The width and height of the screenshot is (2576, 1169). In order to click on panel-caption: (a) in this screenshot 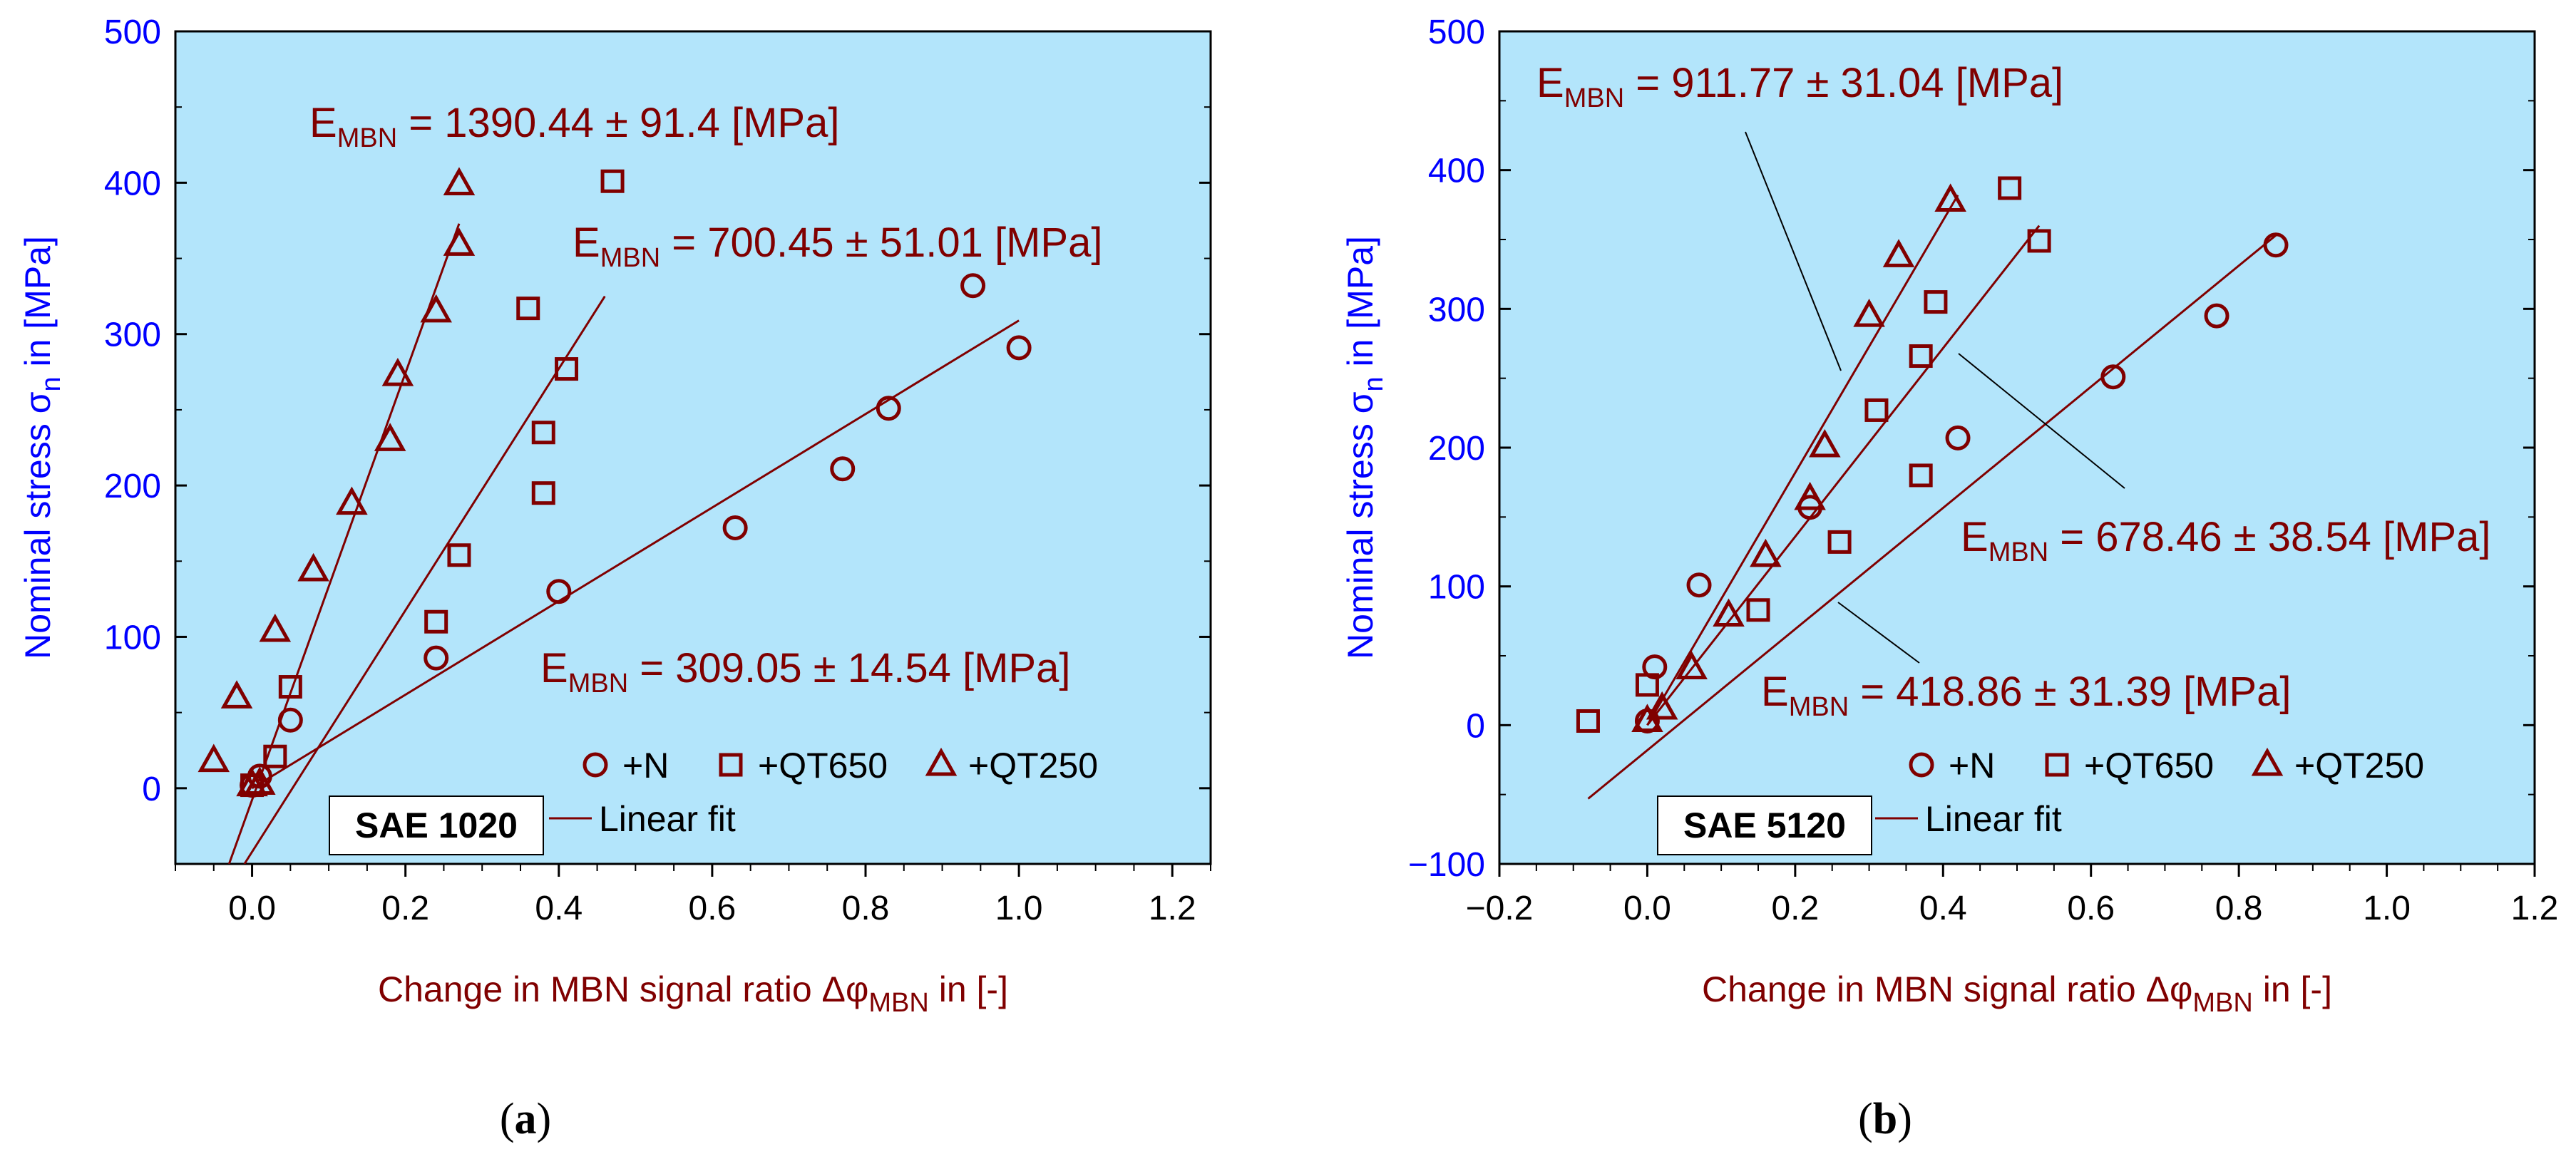, I will do `click(525, 1119)`.